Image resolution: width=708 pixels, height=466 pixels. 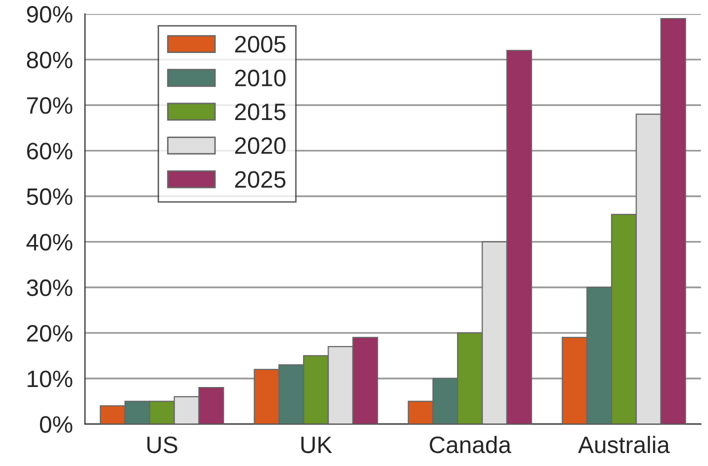 What do you see at coordinates (49, 151) in the screenshot?
I see `y-tick-label: 60%` at bounding box center [49, 151].